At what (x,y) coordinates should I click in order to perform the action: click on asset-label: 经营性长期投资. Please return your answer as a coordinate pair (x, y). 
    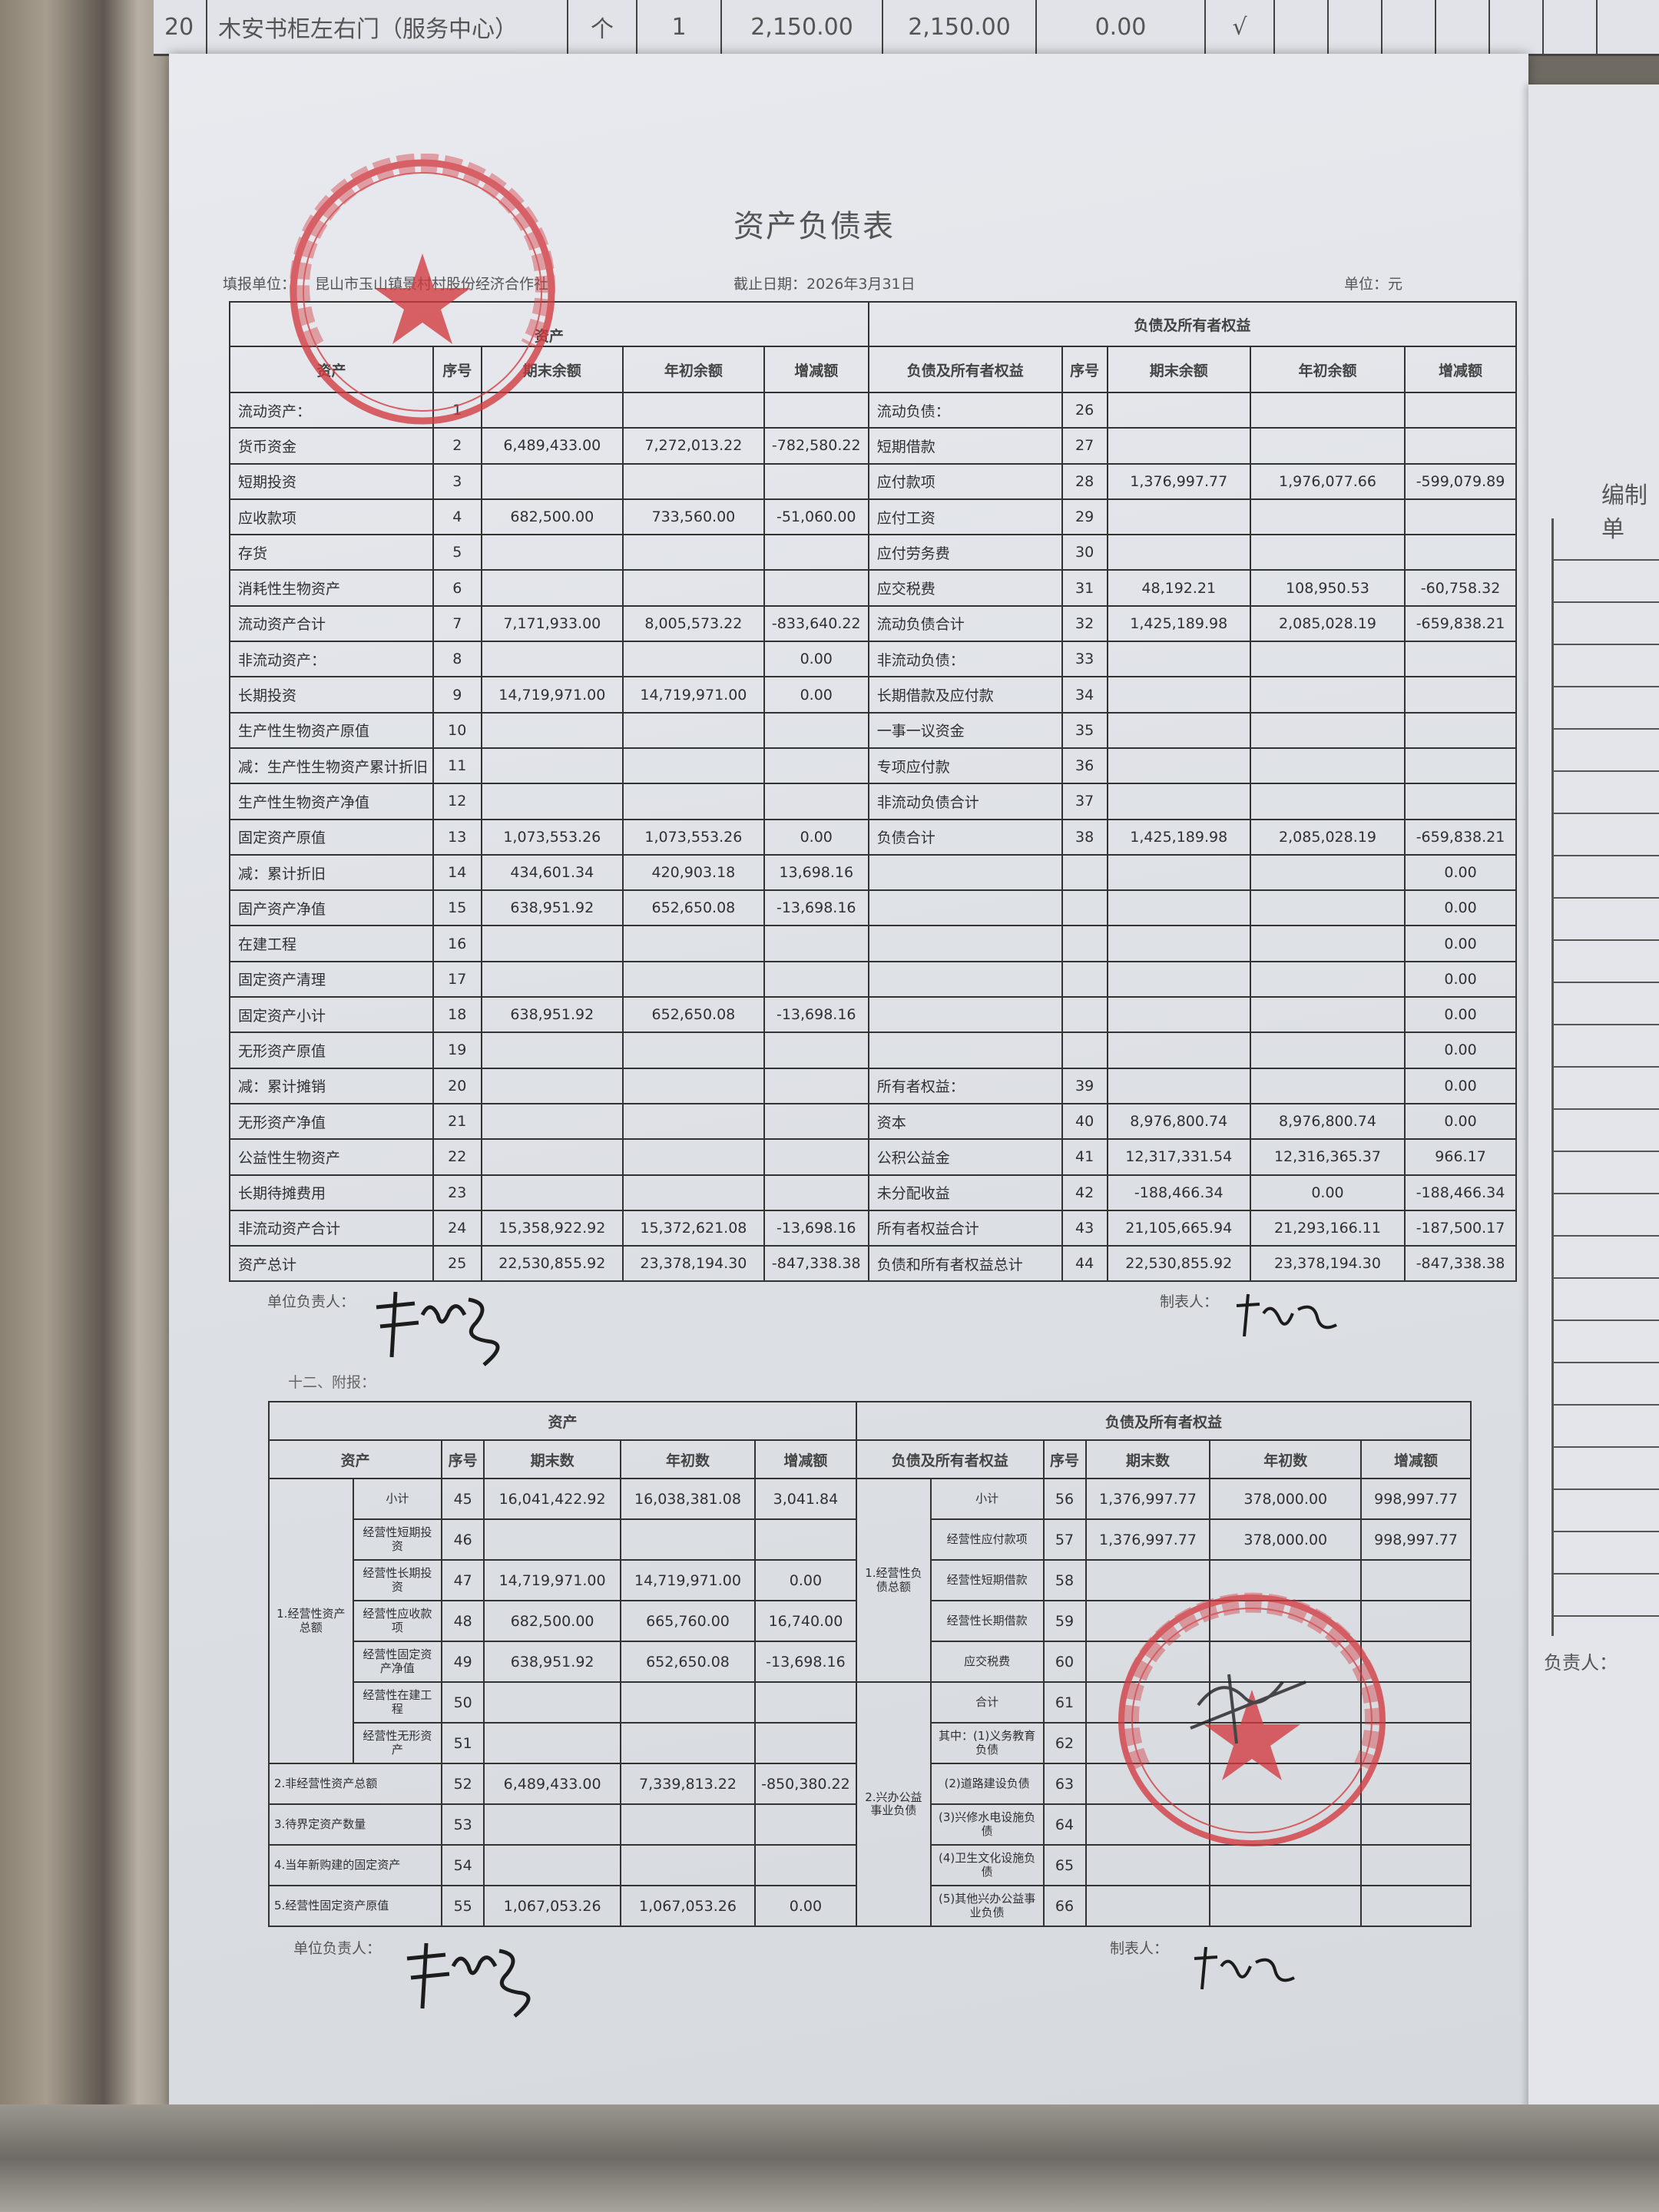
    Looking at the image, I should click on (398, 1580).